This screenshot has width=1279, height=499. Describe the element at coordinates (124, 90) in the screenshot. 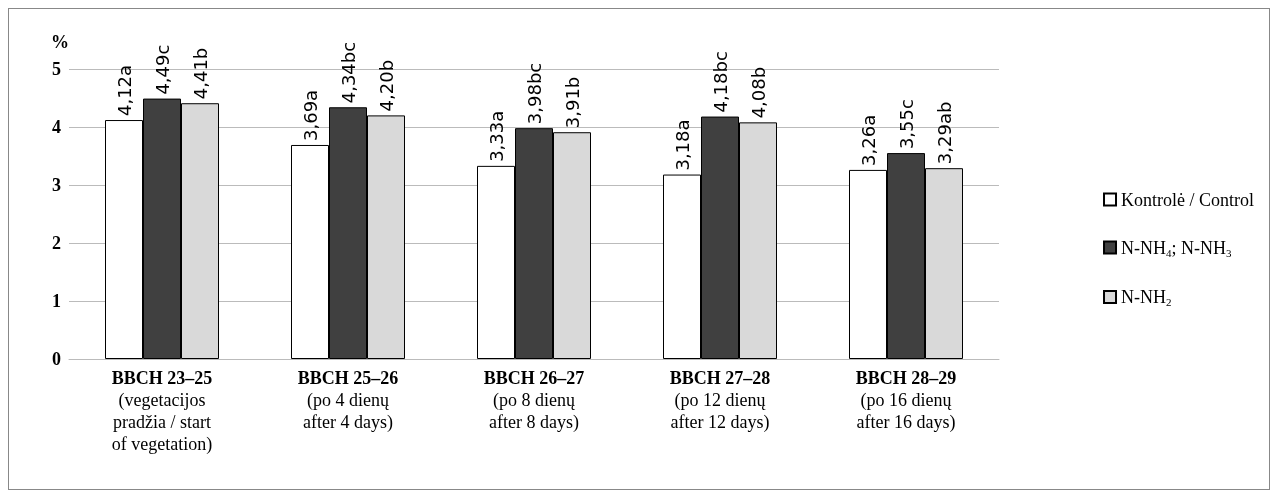

I see `data-label: 4,12a` at that location.